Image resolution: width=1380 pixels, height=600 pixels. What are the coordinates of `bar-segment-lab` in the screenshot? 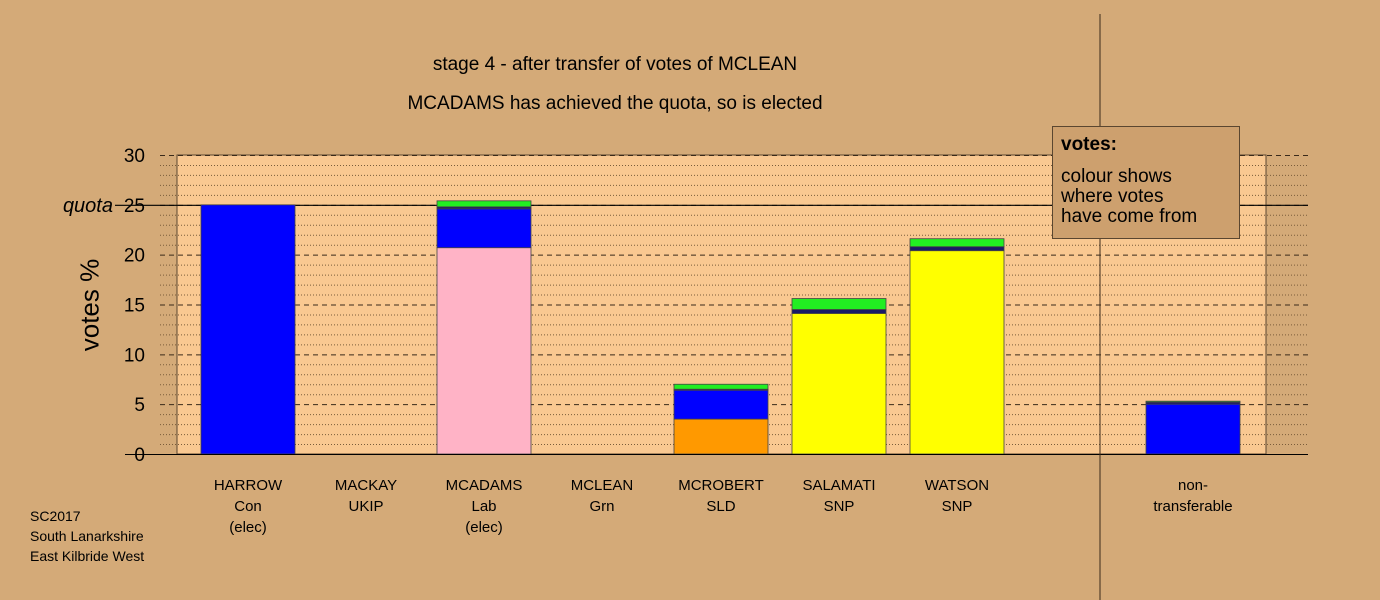 It's located at (484, 351).